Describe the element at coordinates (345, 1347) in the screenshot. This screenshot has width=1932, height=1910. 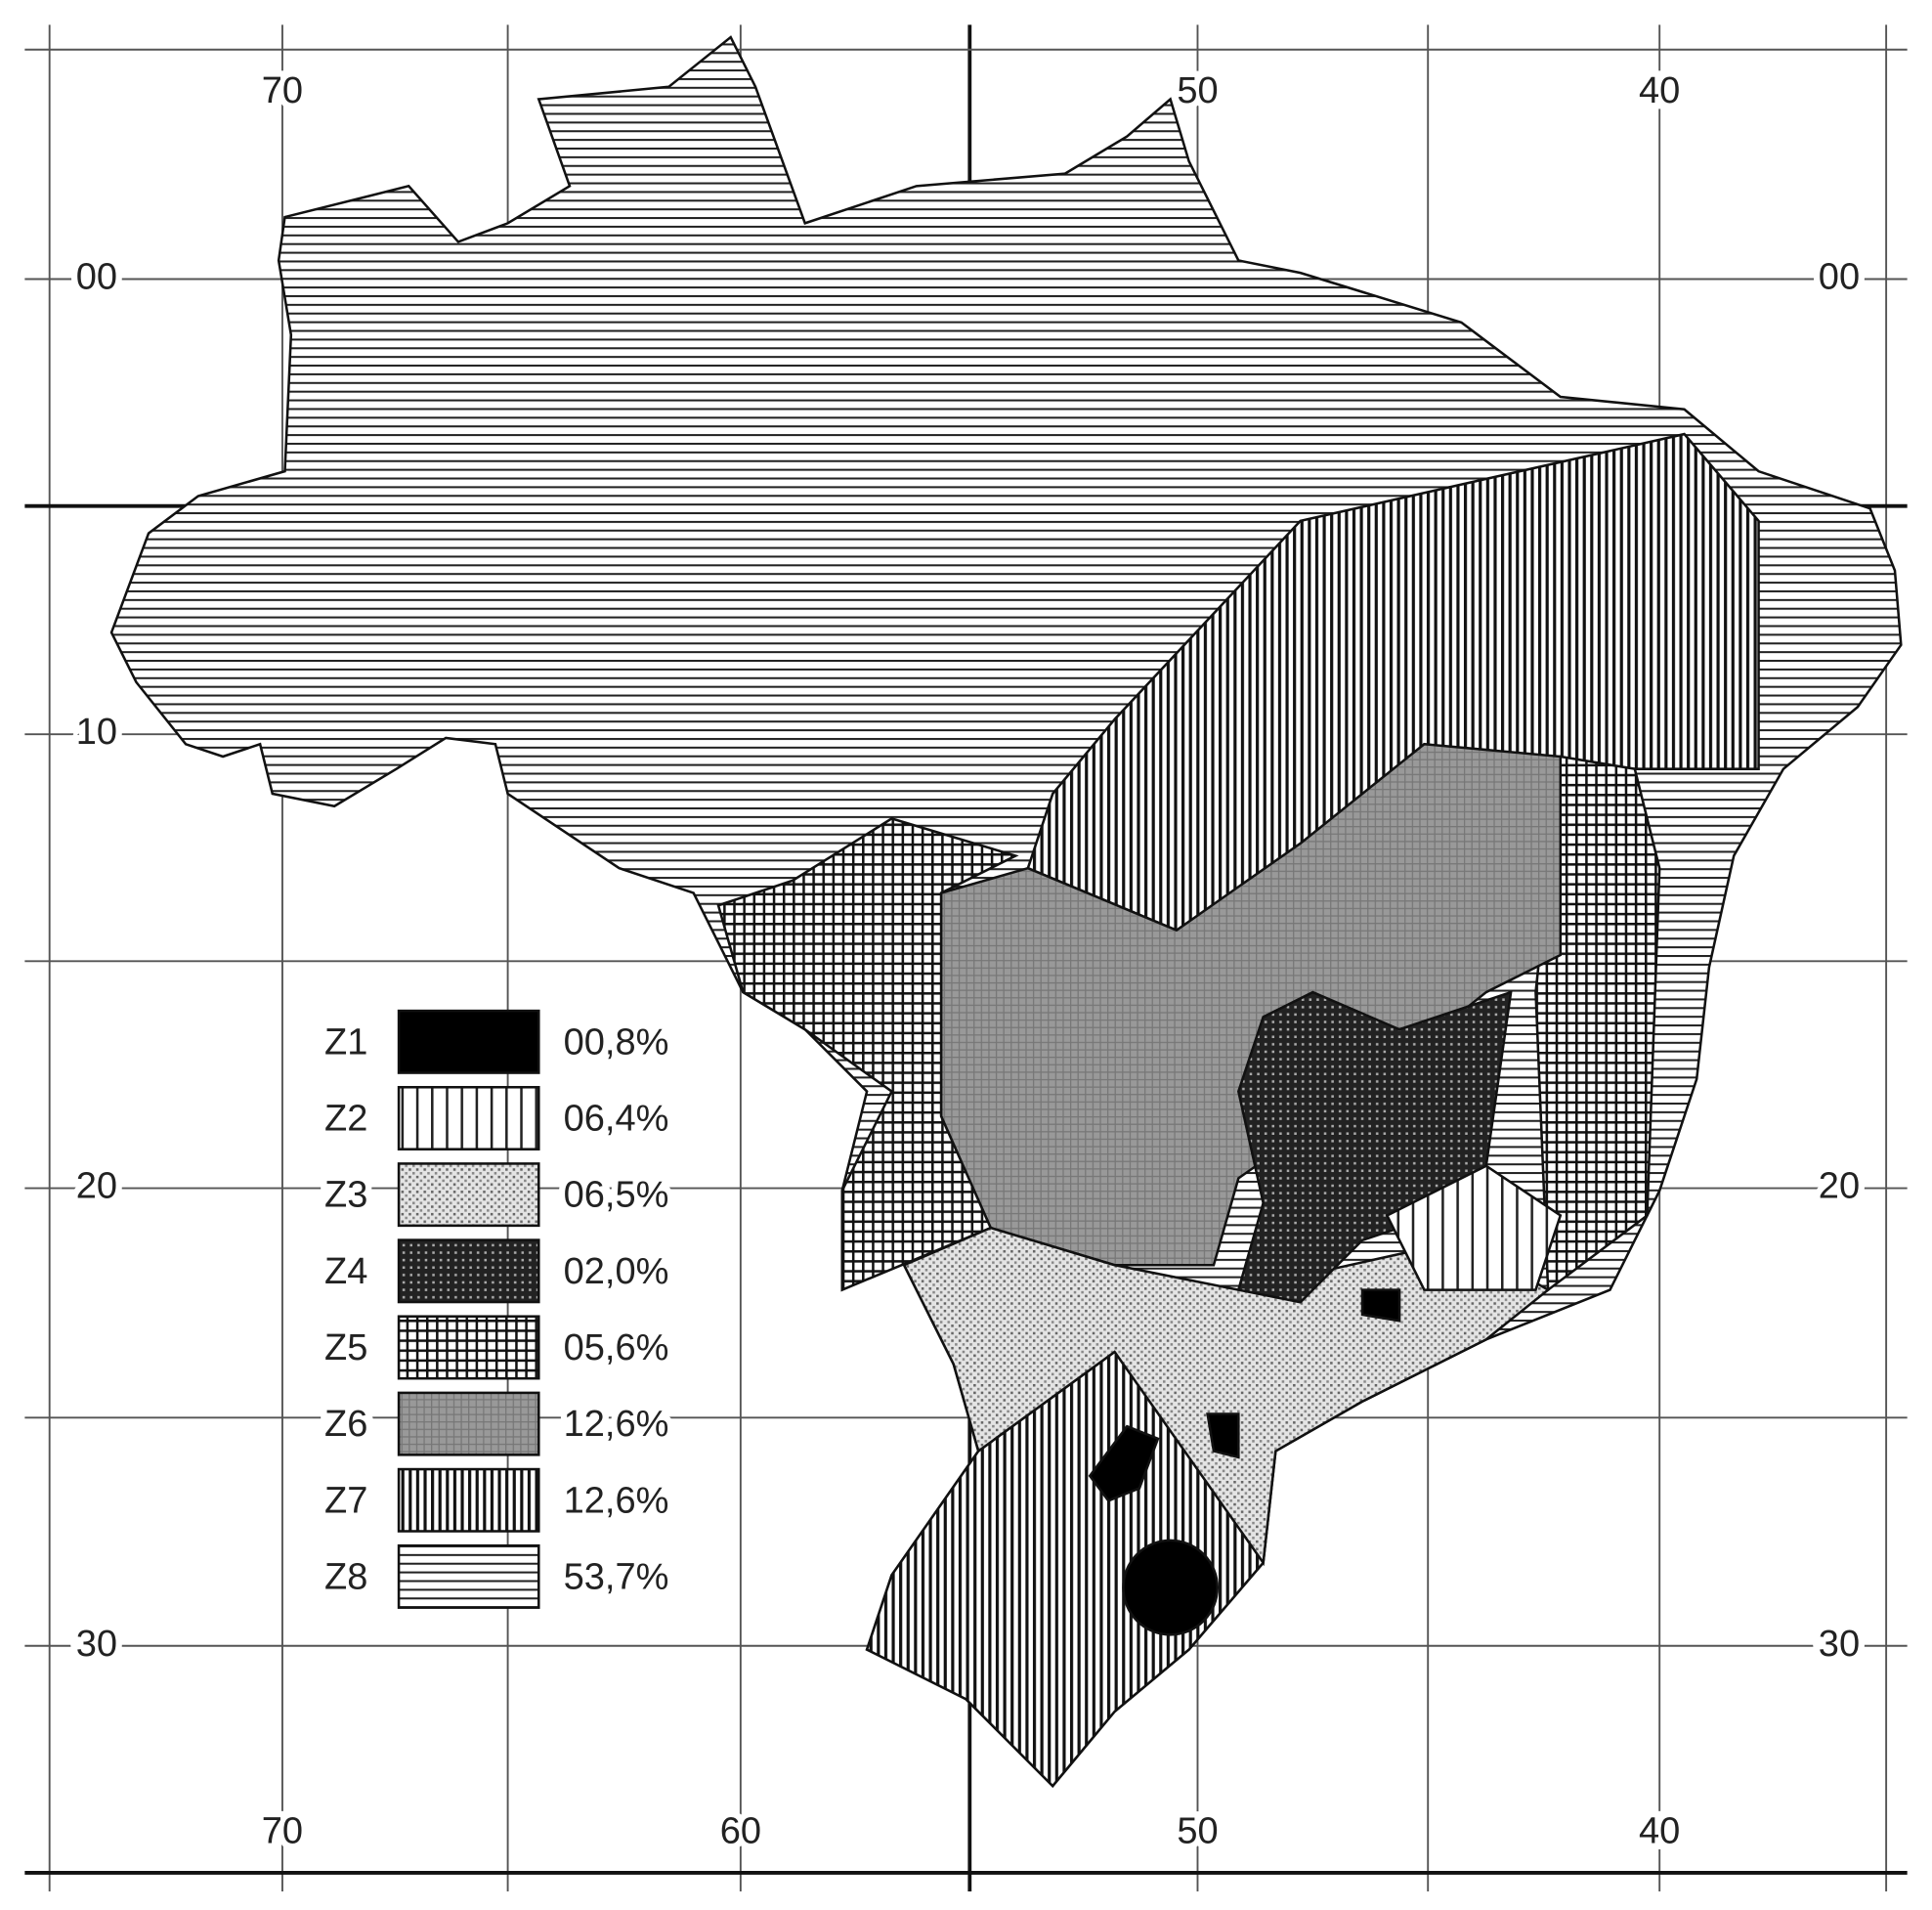
I see `legend-zone: Z5` at that location.